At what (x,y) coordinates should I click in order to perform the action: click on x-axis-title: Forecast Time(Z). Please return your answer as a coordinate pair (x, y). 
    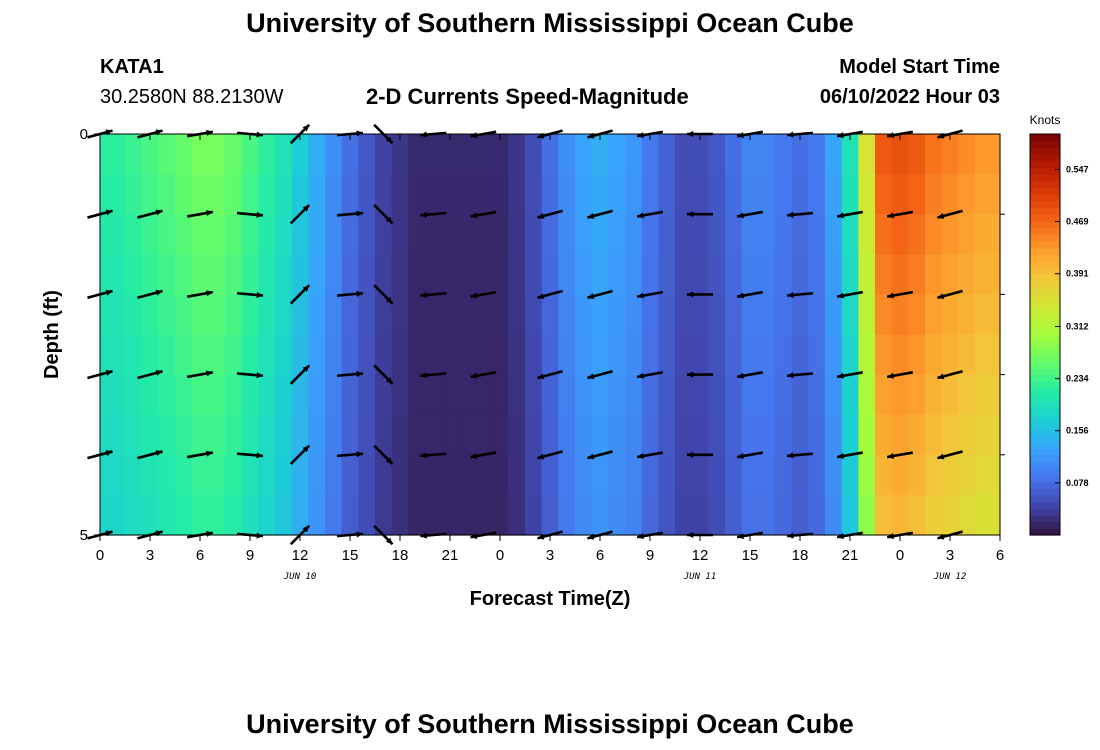
    Looking at the image, I should click on (550, 599).